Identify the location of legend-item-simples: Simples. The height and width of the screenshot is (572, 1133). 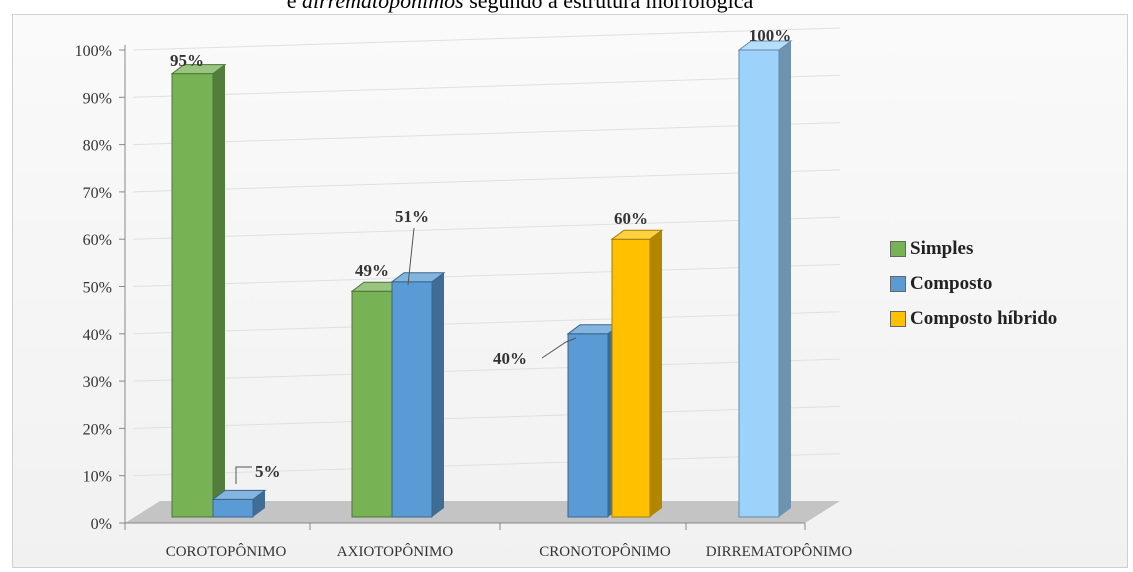
(973, 249).